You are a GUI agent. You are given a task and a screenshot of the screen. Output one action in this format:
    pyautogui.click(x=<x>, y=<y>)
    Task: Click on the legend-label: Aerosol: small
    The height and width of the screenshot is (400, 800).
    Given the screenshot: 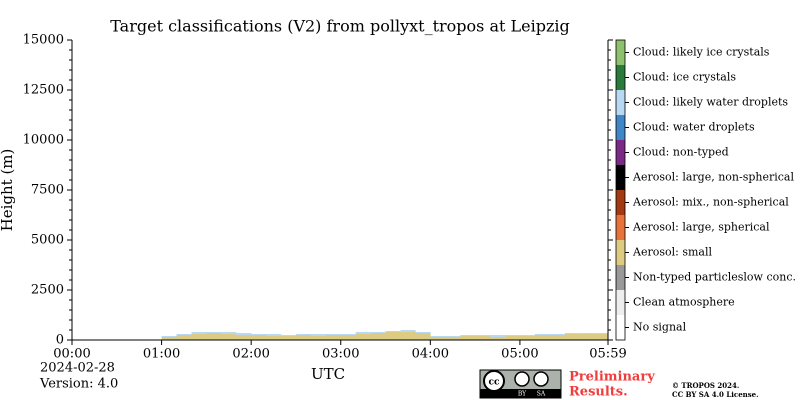 What is the action you would take?
    pyautogui.click(x=672, y=252)
    